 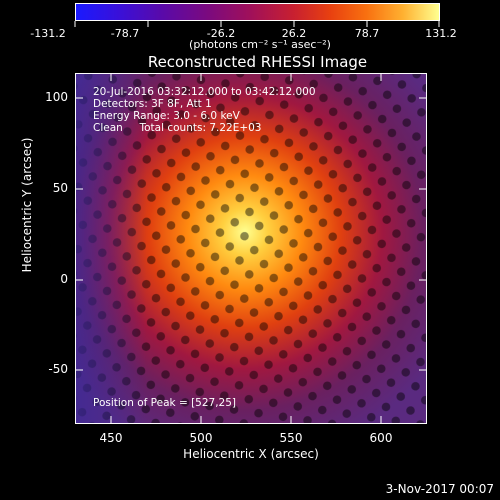 I want to click on y-tick-label: 100, so click(x=56, y=97).